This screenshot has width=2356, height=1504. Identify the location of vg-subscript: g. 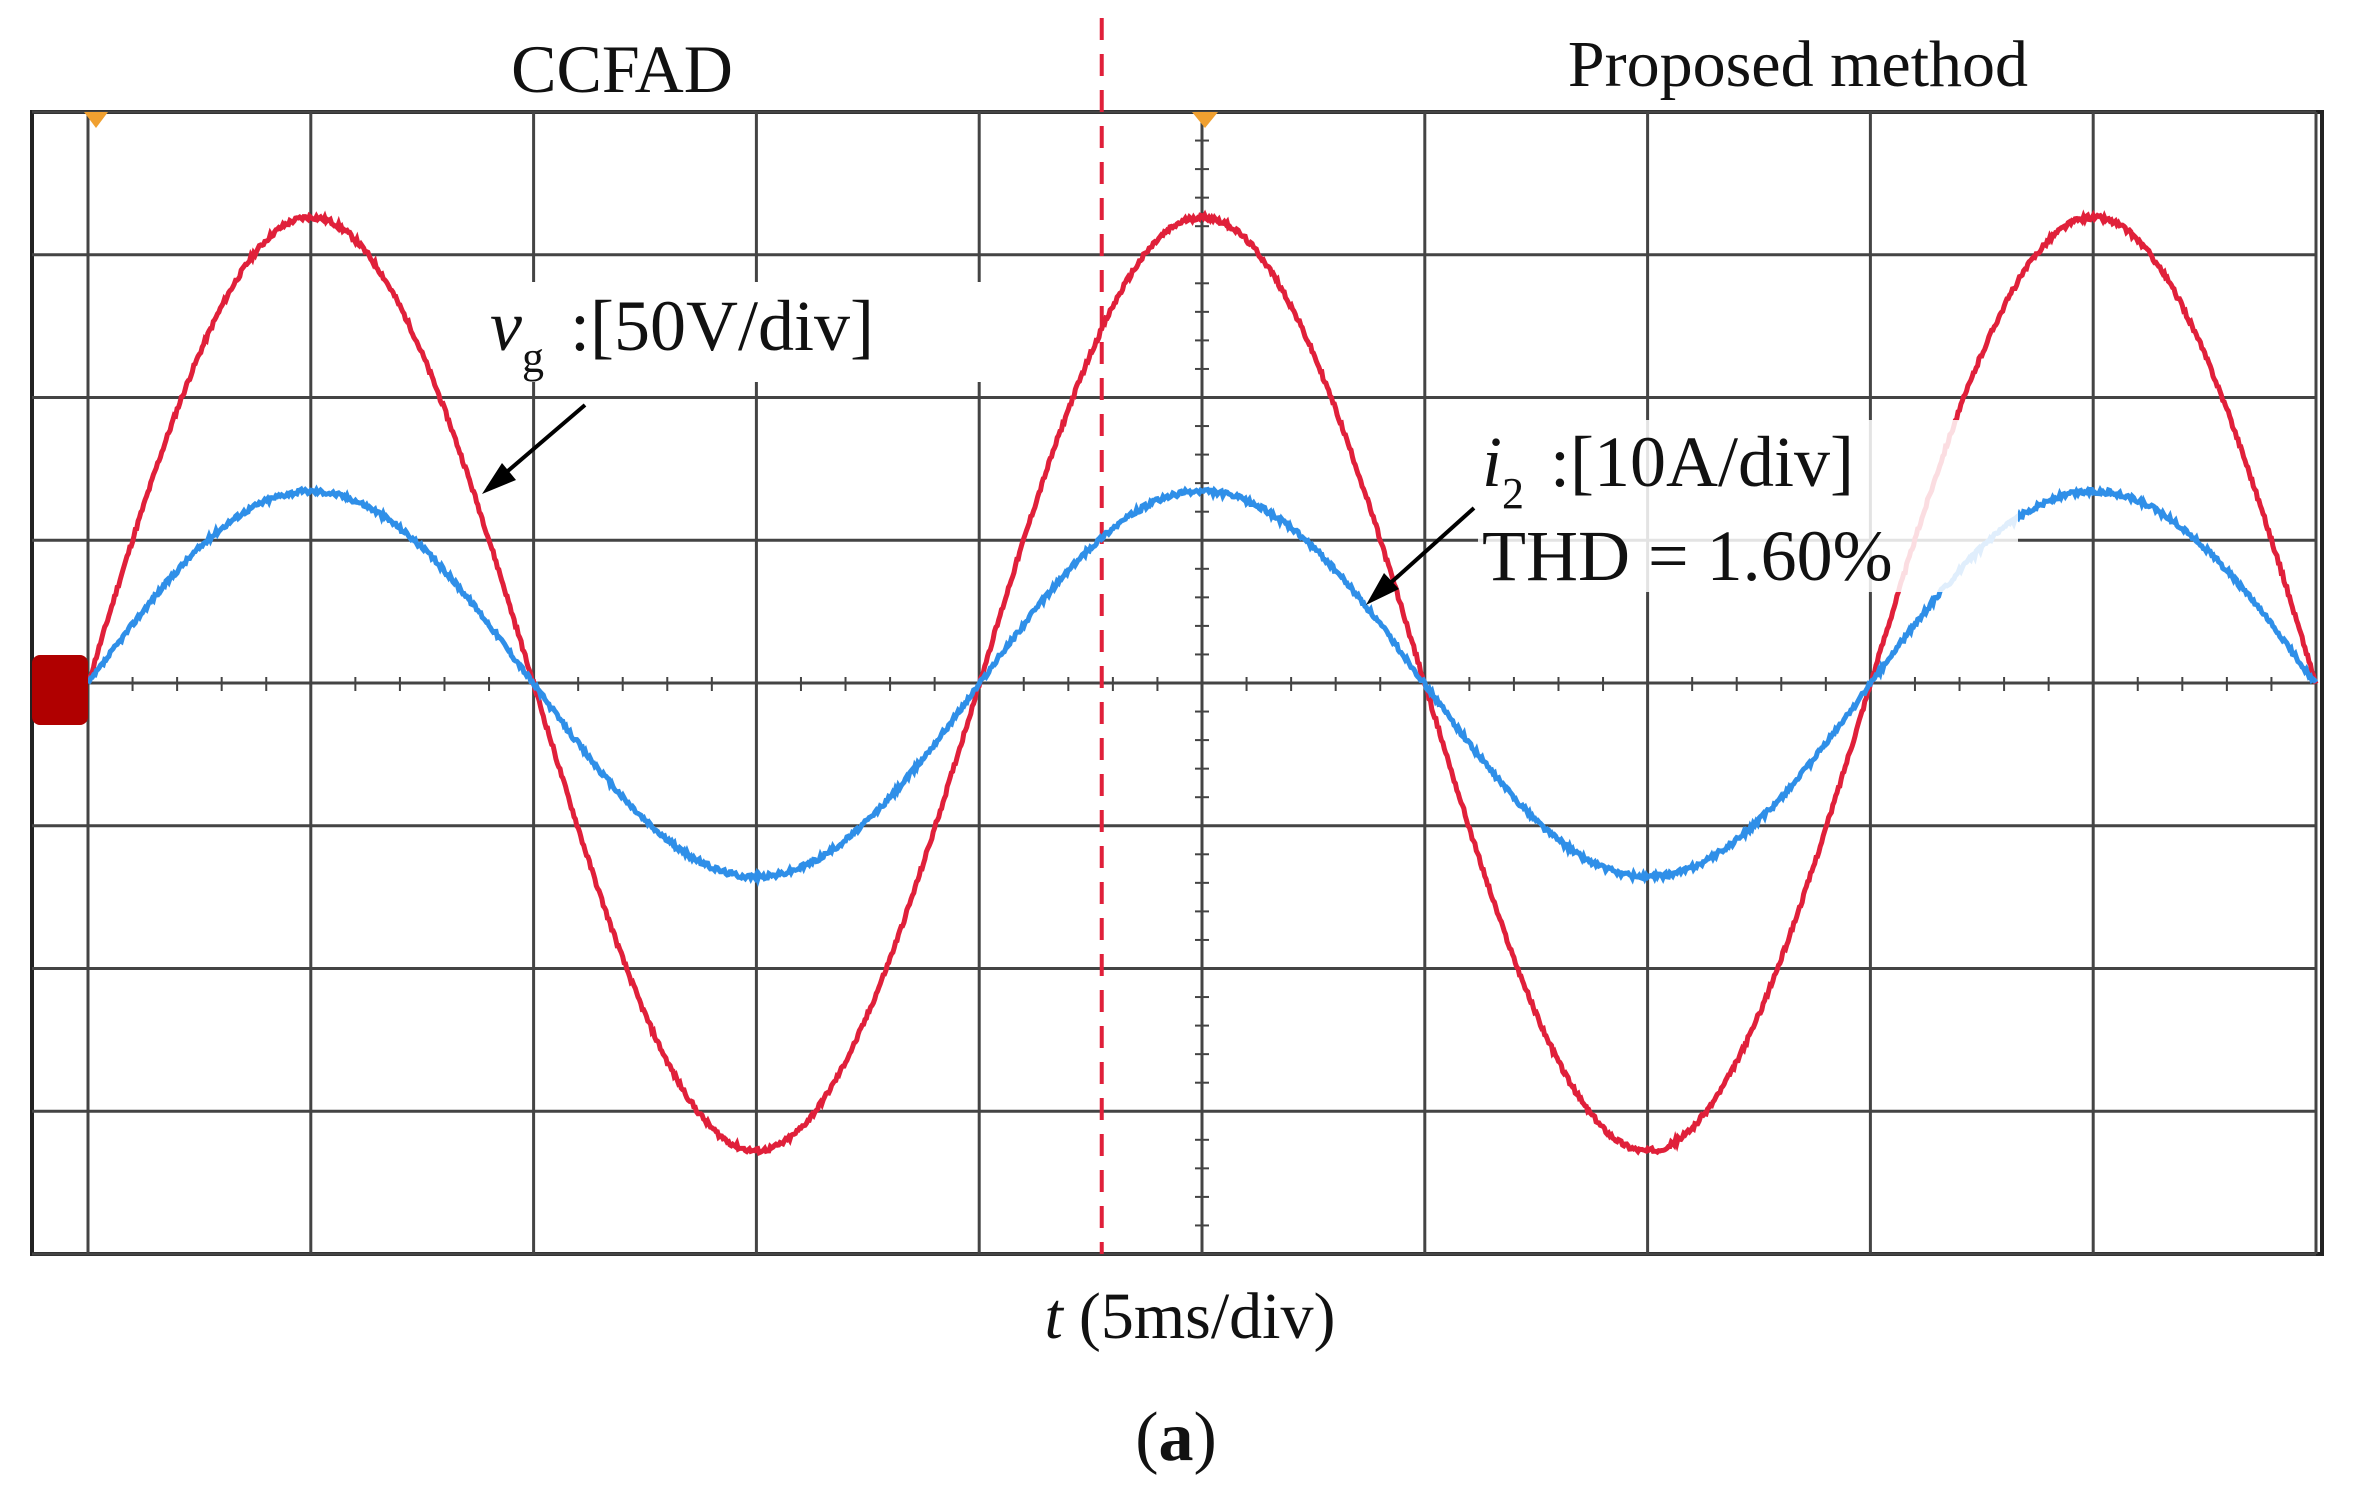
(533, 357).